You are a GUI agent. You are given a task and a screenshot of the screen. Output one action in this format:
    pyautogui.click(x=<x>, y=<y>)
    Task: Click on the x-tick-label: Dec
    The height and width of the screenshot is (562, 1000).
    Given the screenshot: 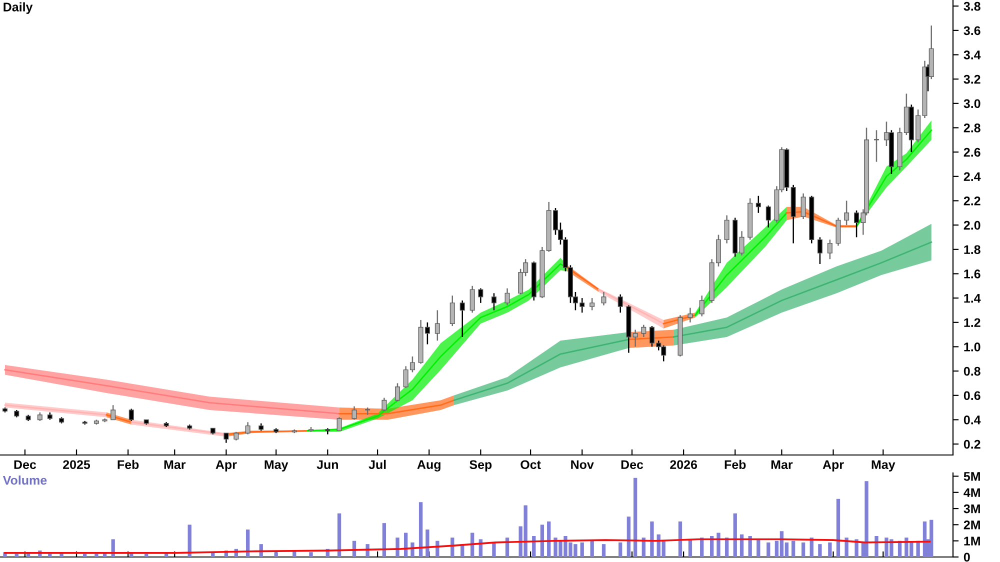 What is the action you would take?
    pyautogui.click(x=25, y=465)
    